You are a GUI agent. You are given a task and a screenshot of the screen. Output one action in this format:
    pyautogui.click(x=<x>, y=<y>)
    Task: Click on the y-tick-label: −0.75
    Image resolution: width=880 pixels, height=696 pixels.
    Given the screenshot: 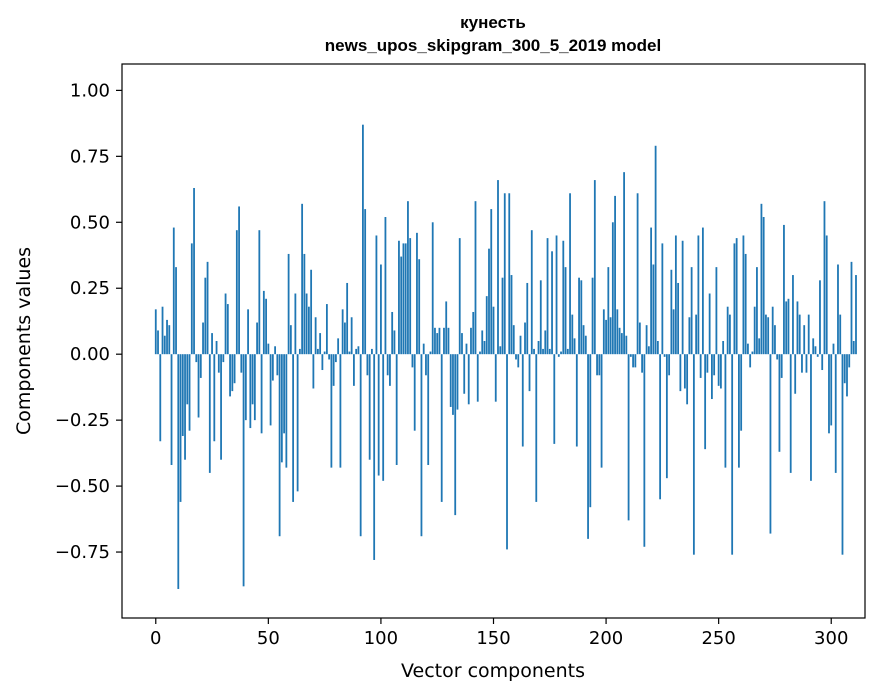 What is the action you would take?
    pyautogui.click(x=82, y=552)
    